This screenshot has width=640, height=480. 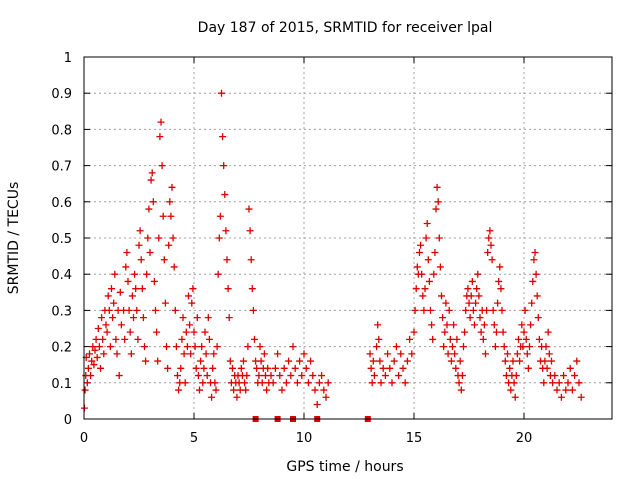 What do you see at coordinates (61, 203) in the screenshot?
I see `y-tick-label: 0.6` at bounding box center [61, 203].